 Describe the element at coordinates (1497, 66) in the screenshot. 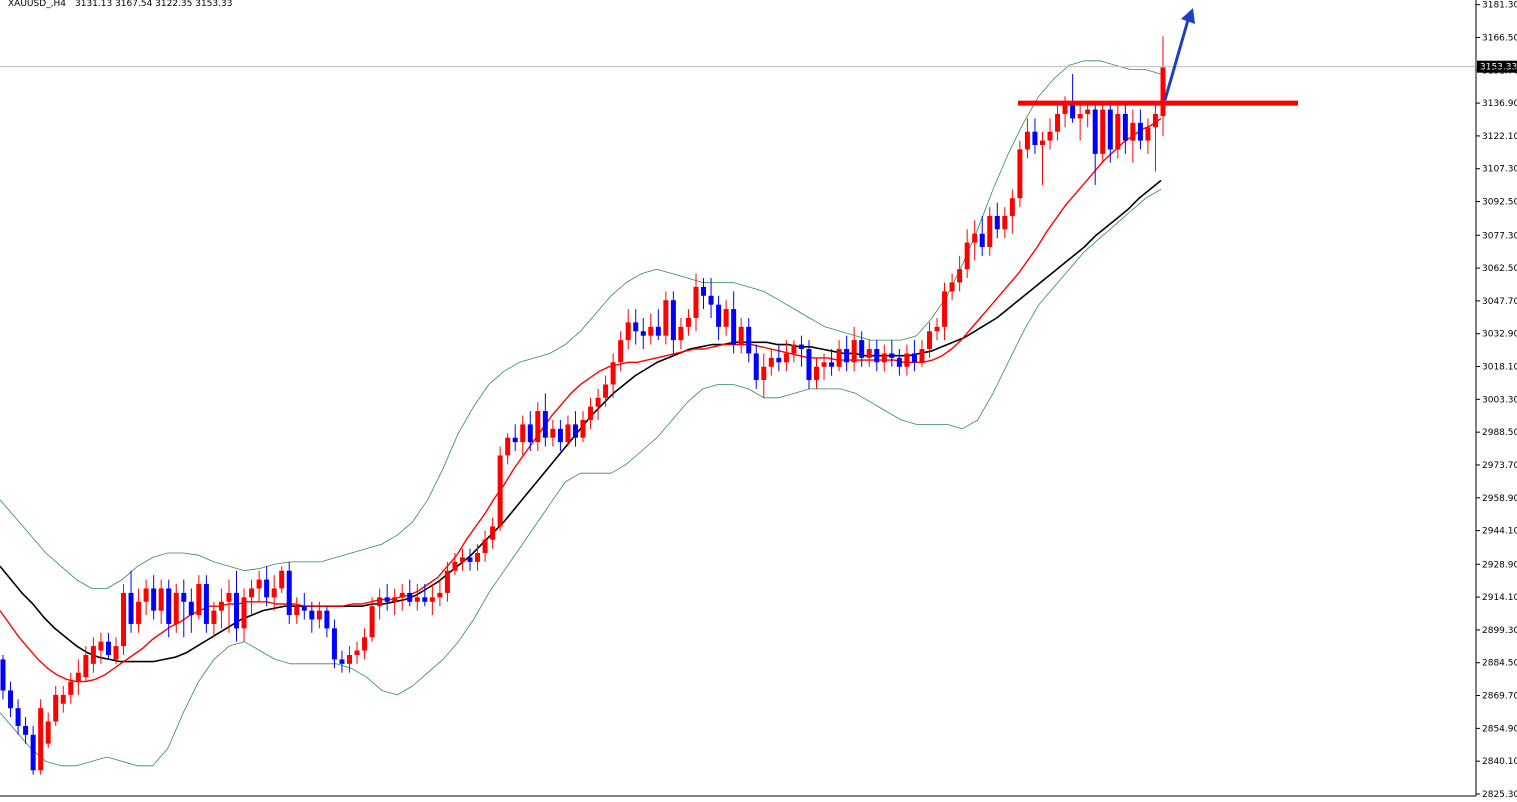

I see `current-price-tag-background` at that location.